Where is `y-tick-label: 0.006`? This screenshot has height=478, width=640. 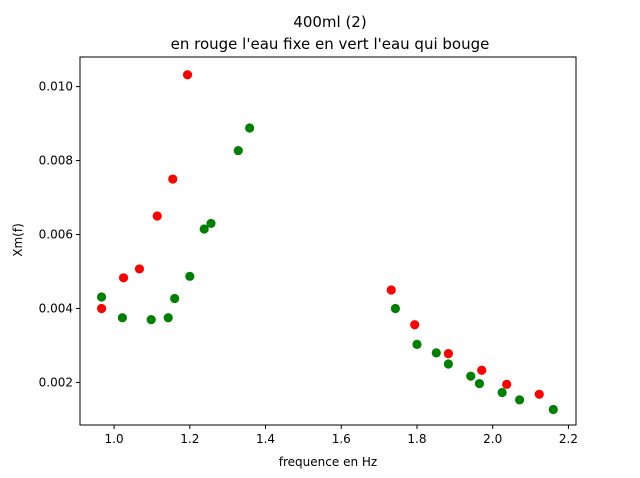
y-tick-label: 0.006 is located at coordinates (56, 235).